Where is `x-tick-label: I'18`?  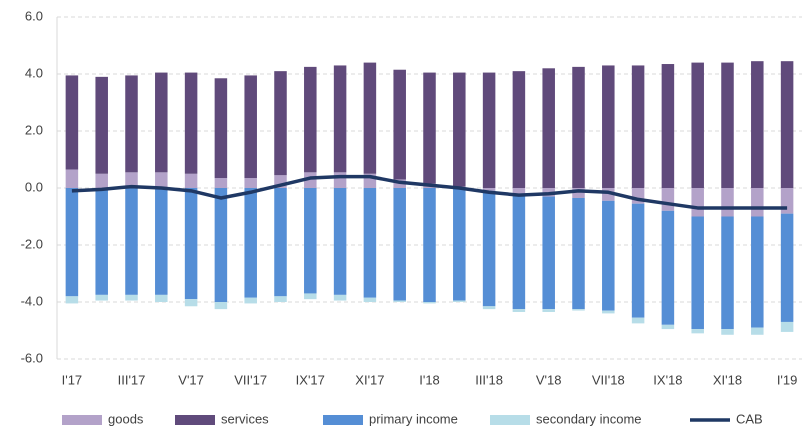 x-tick-label: I'18 is located at coordinates (429, 379).